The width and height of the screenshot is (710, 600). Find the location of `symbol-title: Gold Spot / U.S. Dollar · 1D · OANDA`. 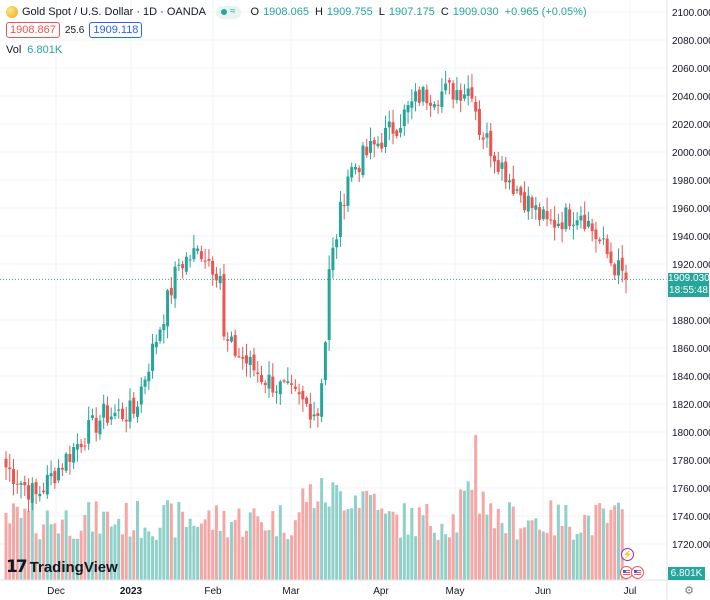

symbol-title: Gold Spot / U.S. Dollar · 1D · OANDA is located at coordinates (114, 12).